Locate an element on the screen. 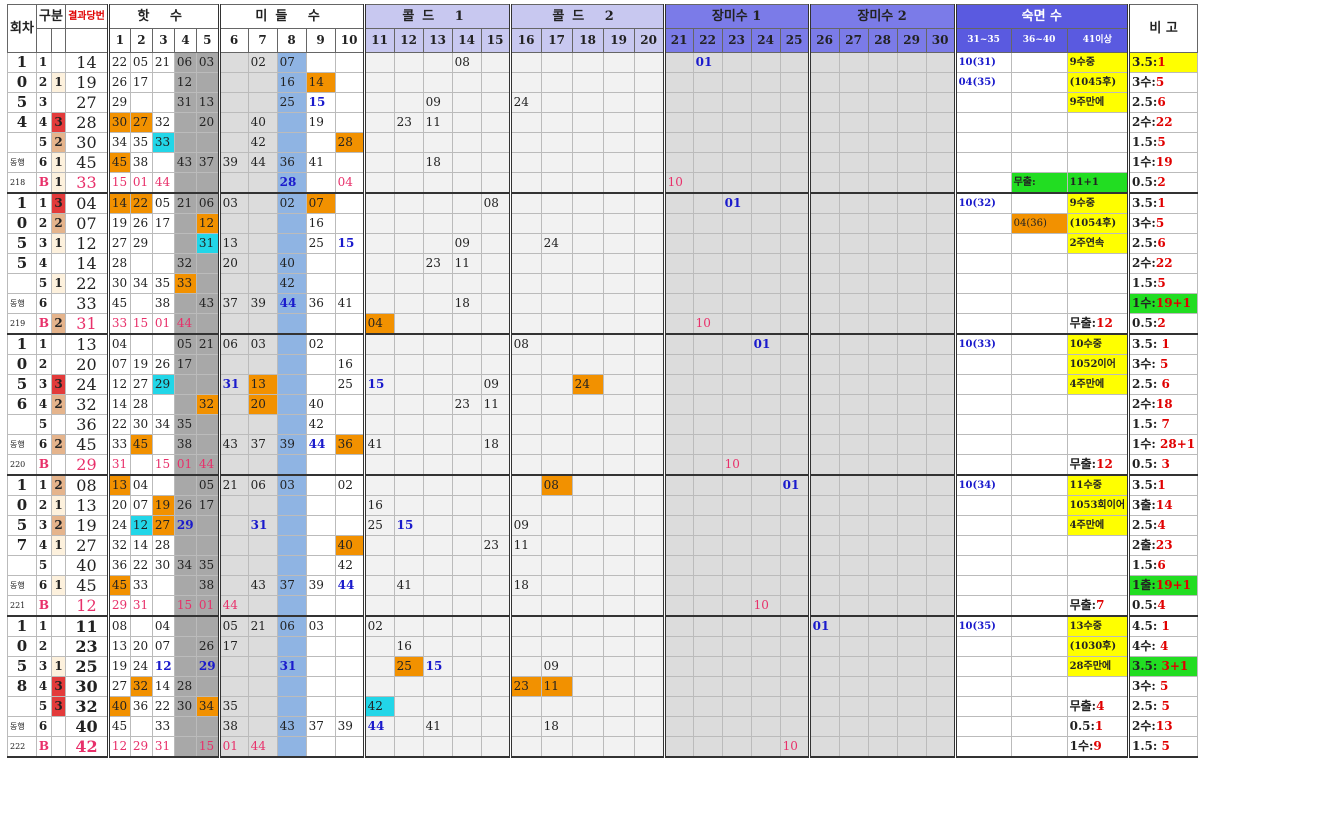 The height and width of the screenshot is (815, 1322). cell-8: 31 is located at coordinates (291, 666).